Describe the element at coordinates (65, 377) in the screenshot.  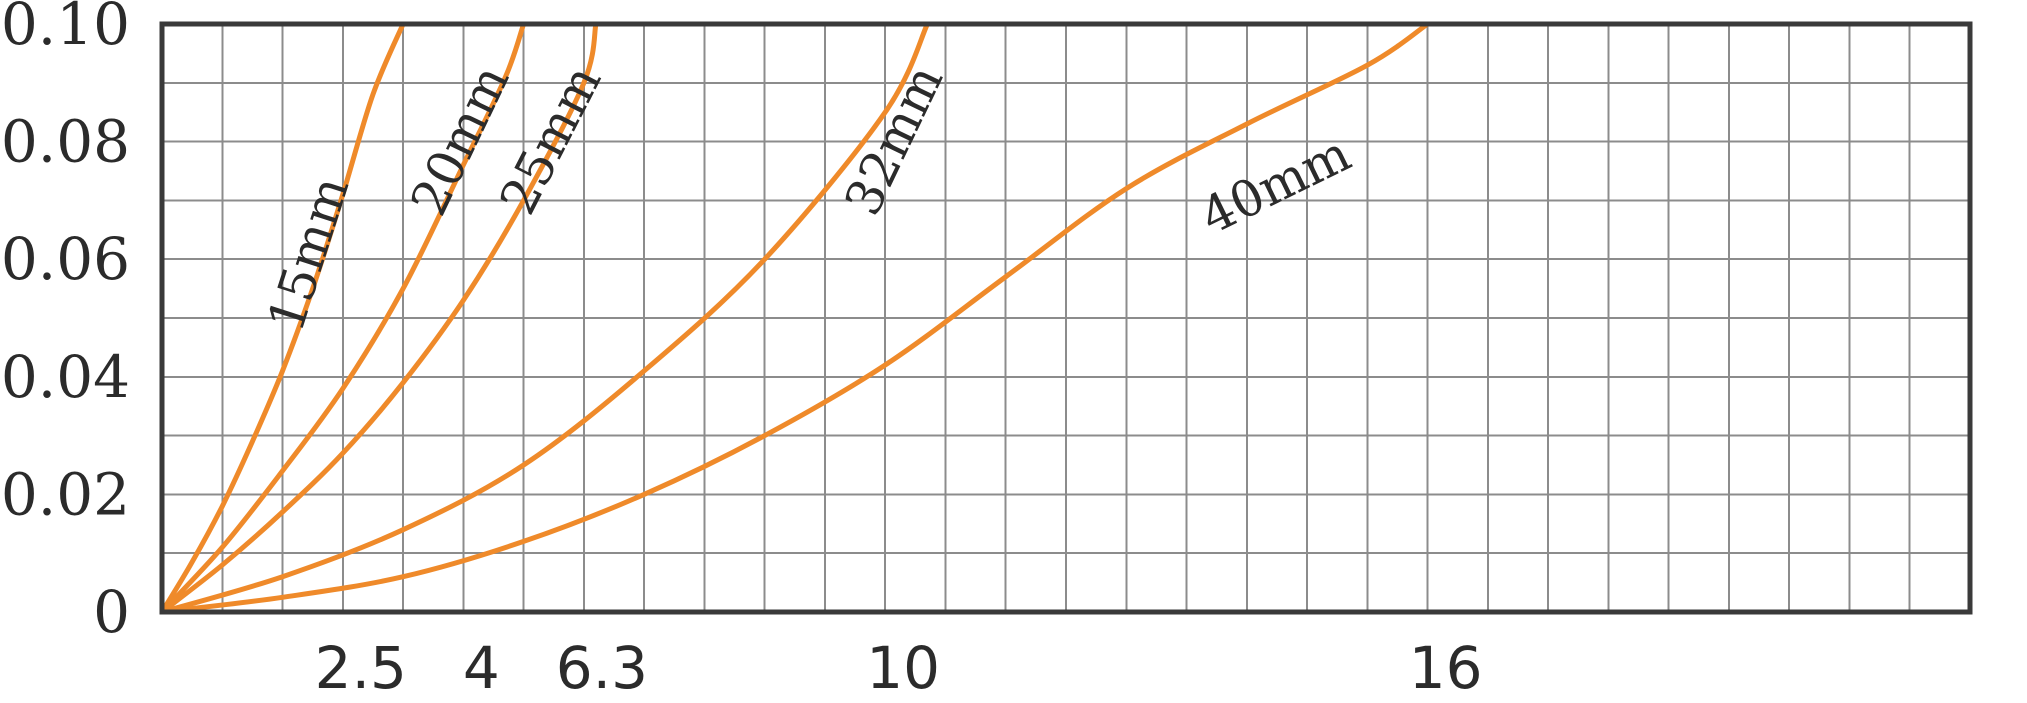
I see `y-tick-label: 0.04` at that location.